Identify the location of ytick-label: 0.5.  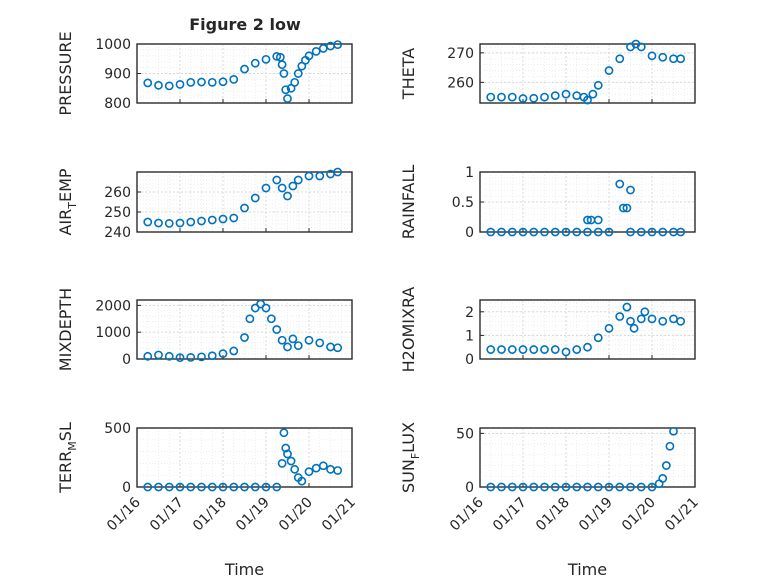
(463, 203).